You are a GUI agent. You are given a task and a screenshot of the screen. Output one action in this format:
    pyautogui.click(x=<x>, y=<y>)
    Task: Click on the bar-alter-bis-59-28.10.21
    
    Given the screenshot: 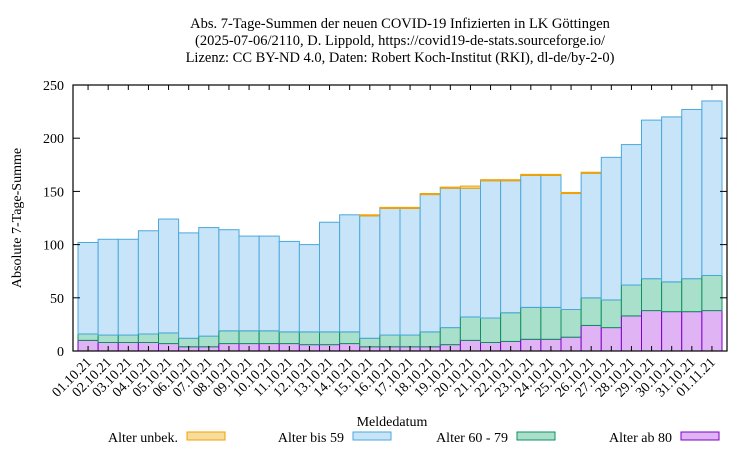 What is the action you would take?
    pyautogui.click(x=631, y=215)
    